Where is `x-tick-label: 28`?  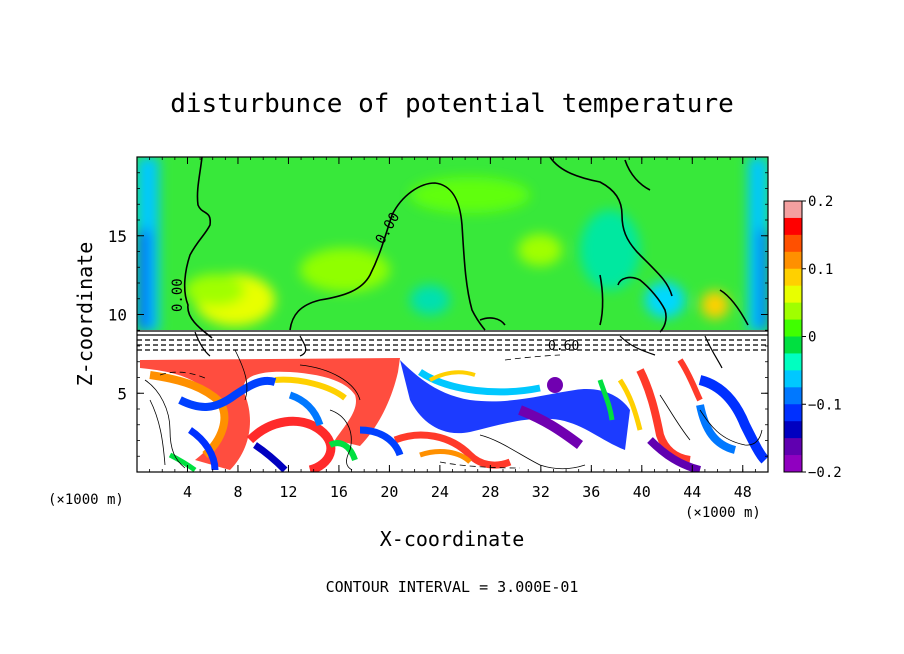 x-tick-label: 28 is located at coordinates (490, 492).